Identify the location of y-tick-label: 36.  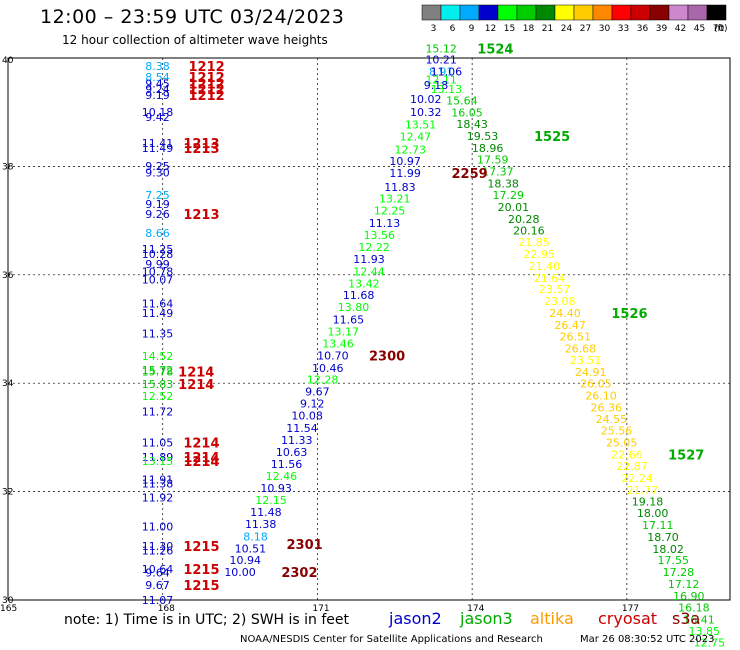
(8, 276).